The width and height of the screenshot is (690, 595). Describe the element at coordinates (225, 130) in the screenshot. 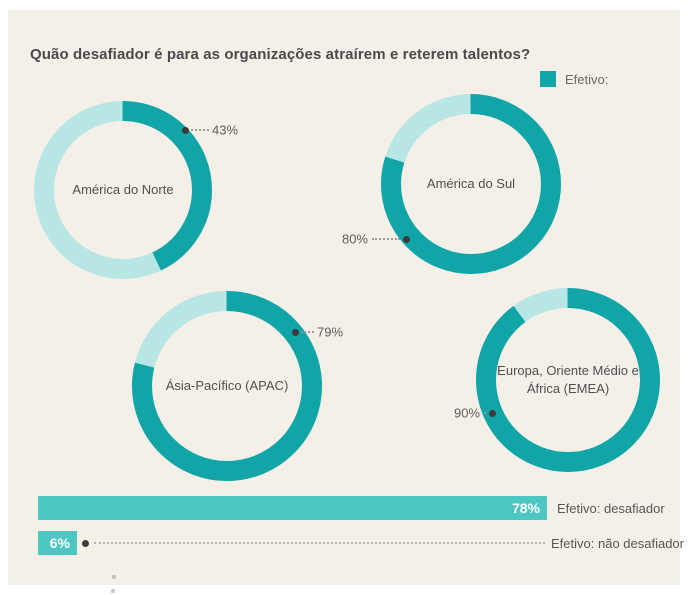

I see `donut-value-label: 43%` at that location.